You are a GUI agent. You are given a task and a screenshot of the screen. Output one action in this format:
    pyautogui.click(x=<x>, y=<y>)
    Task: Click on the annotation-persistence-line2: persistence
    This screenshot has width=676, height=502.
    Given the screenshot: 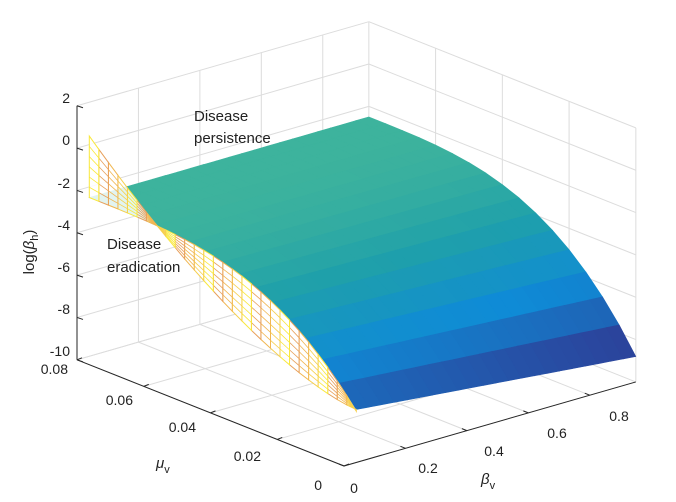 What is the action you would take?
    pyautogui.click(x=232, y=138)
    